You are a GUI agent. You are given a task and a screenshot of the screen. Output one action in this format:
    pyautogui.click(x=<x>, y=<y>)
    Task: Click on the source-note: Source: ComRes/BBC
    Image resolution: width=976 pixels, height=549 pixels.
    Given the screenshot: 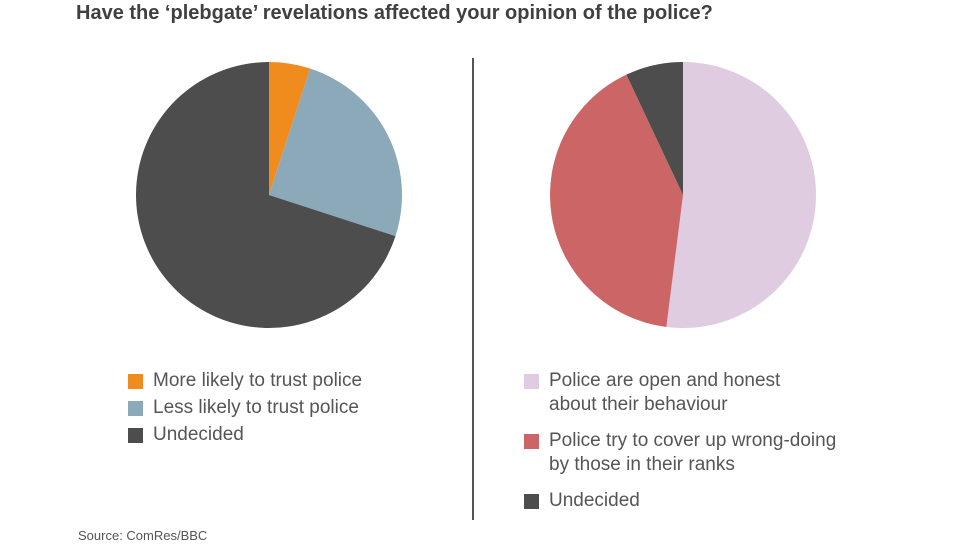 What is the action you would take?
    pyautogui.click(x=143, y=535)
    